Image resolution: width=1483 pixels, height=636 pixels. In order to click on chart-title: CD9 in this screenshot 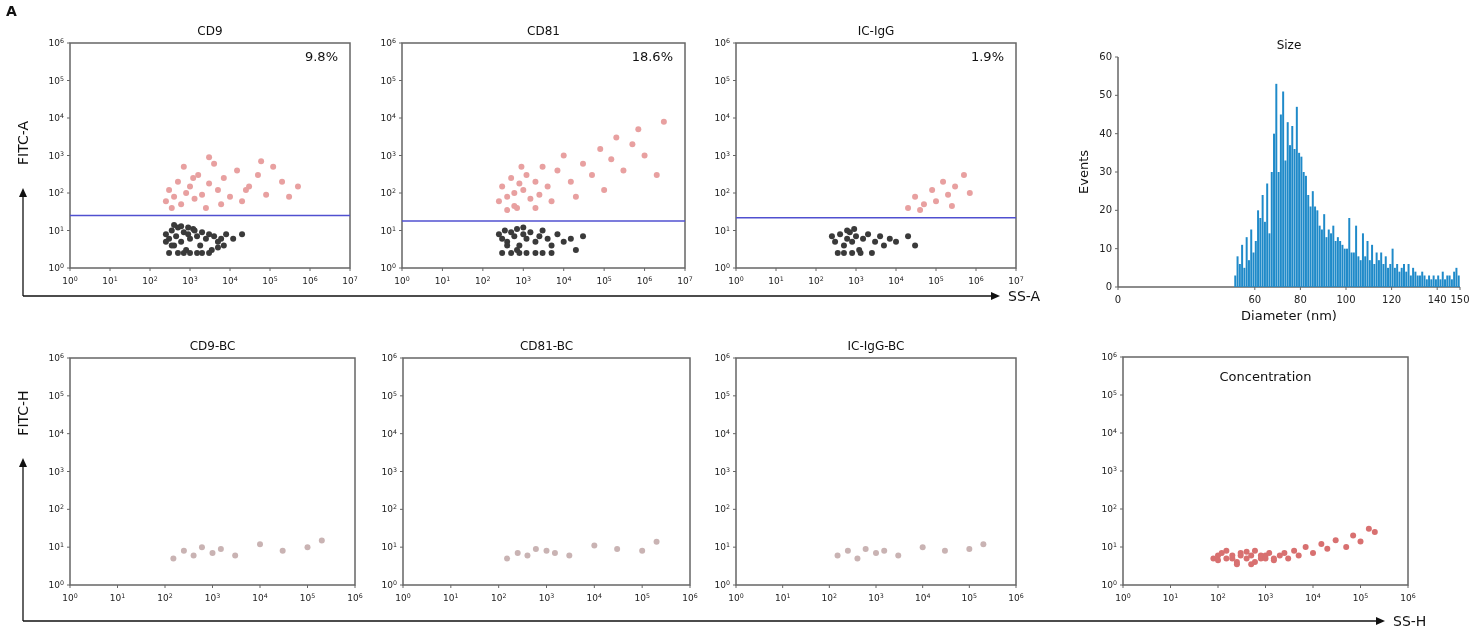, I will do `click(210, 31)`.